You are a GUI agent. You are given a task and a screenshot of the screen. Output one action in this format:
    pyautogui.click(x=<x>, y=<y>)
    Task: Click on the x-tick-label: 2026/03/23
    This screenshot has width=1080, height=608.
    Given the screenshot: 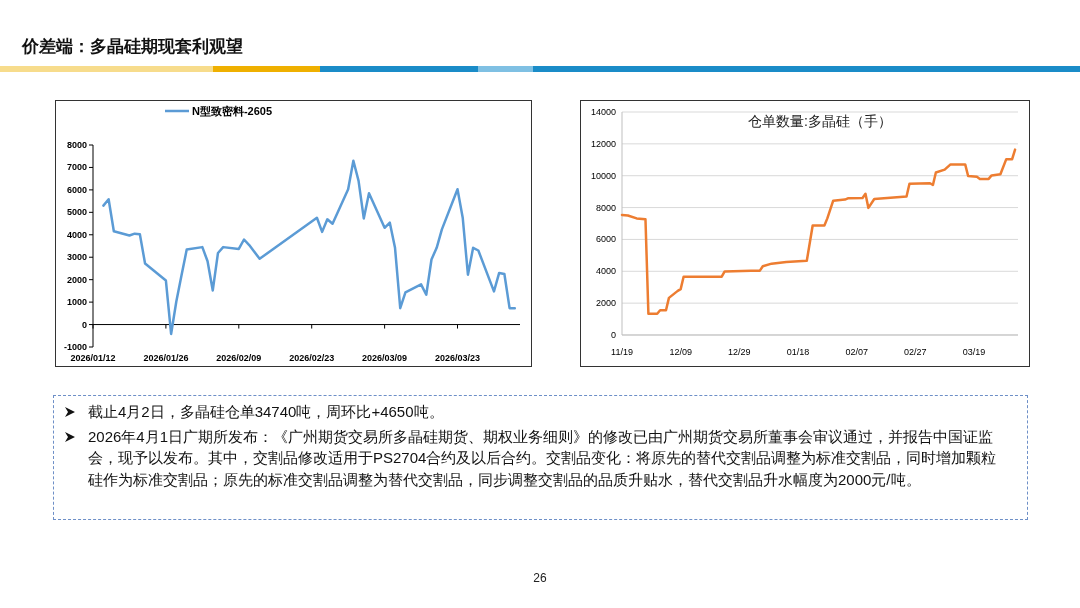 What is the action you would take?
    pyautogui.click(x=457, y=358)
    